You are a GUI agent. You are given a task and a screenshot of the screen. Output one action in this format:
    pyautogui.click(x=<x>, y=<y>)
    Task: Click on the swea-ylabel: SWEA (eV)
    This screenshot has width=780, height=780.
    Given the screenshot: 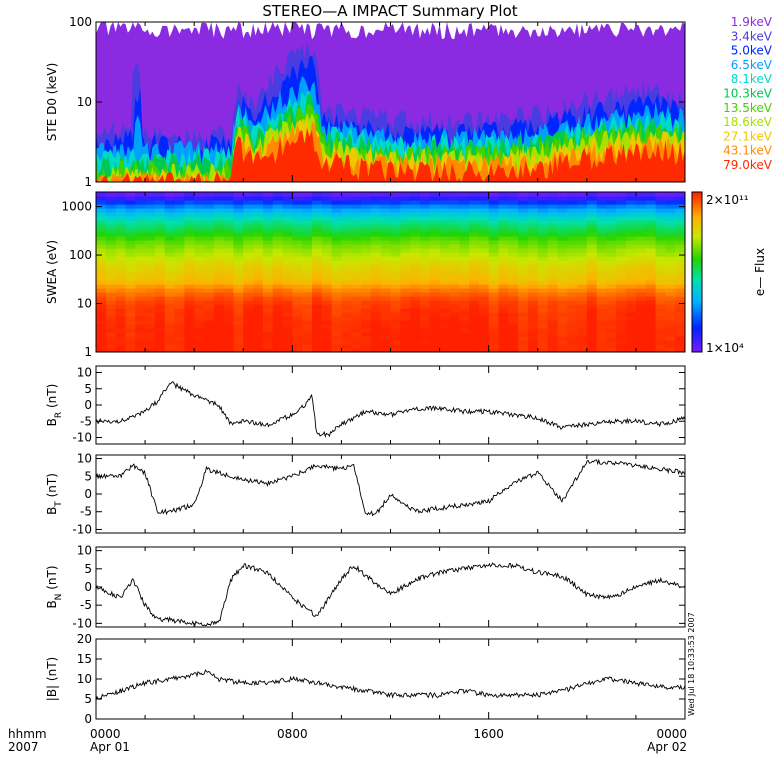 What is the action you would take?
    pyautogui.click(x=52, y=272)
    